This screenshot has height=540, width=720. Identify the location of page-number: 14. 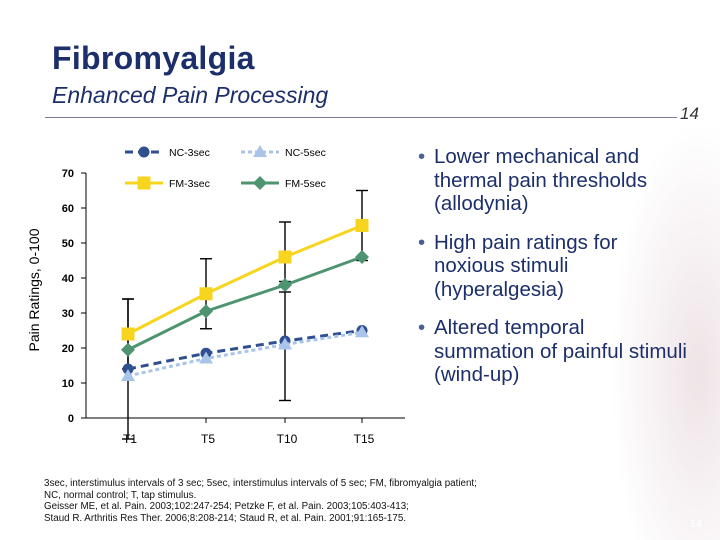
(689, 113).